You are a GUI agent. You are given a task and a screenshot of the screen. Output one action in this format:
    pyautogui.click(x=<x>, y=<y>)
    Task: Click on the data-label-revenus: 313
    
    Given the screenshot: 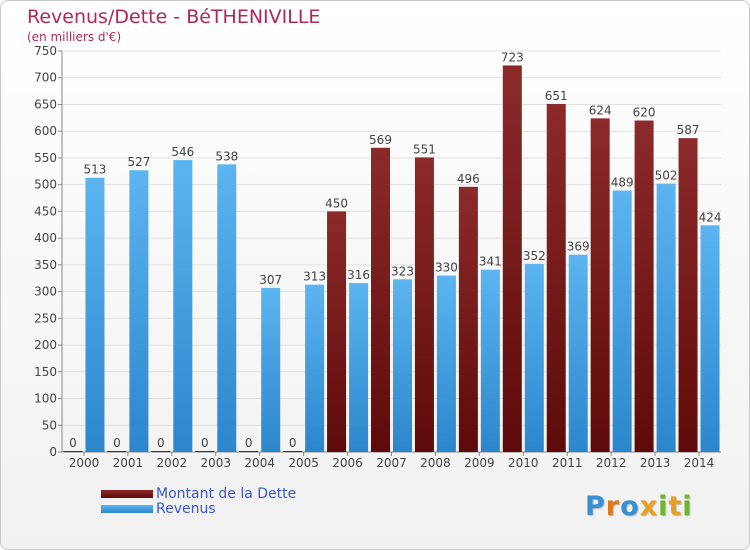 What is the action you would take?
    pyautogui.click(x=314, y=277)
    